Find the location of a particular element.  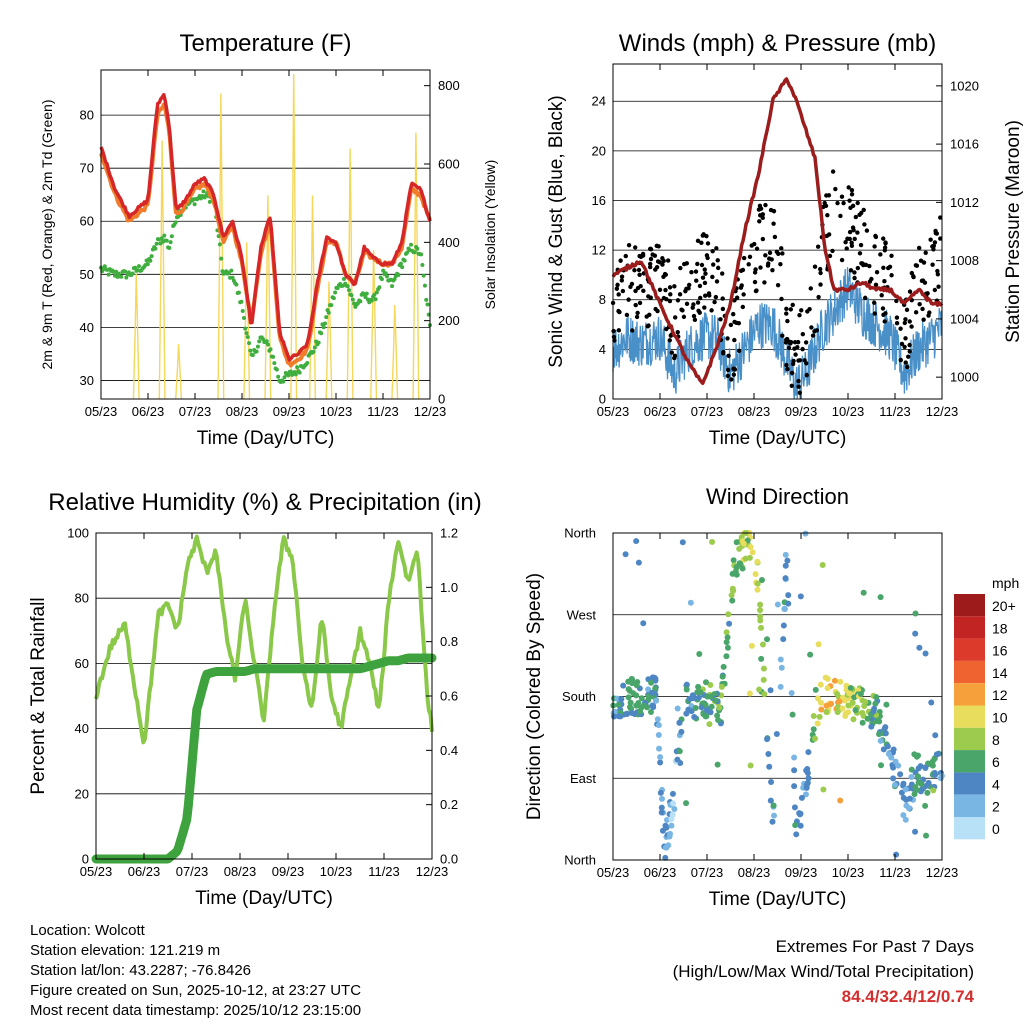

wind-xtick-label: 06/23 is located at coordinates (660, 411).